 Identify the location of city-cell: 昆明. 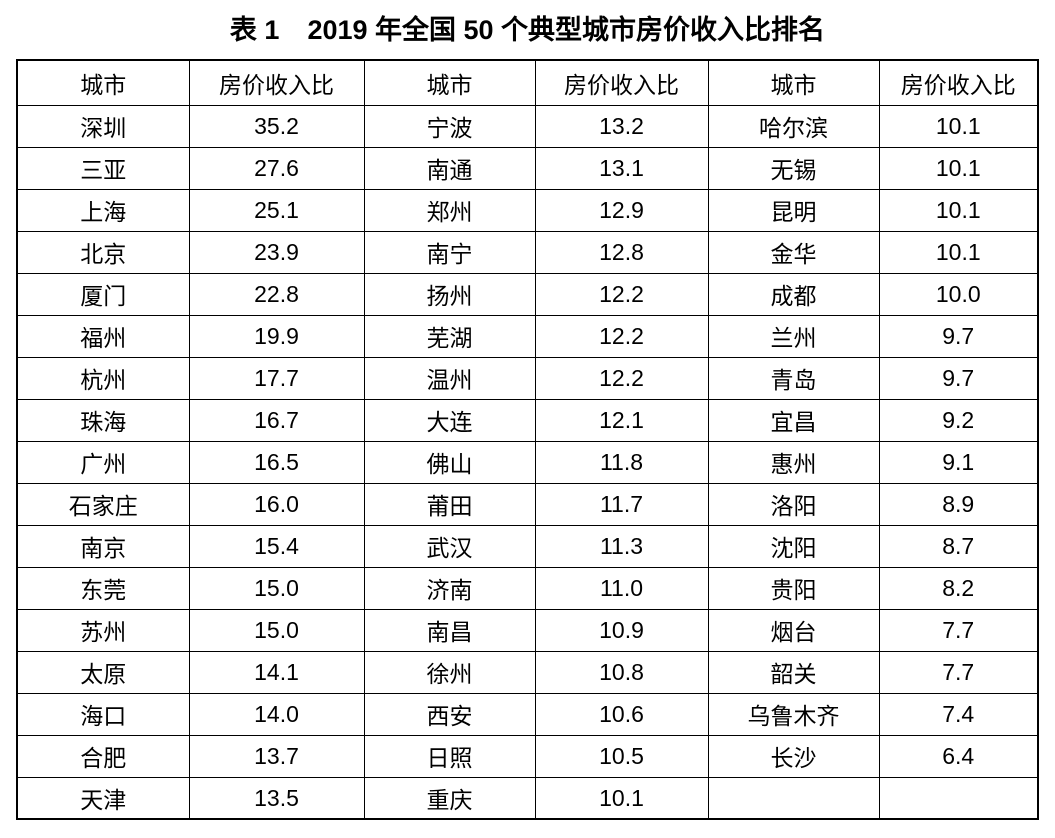
(793, 210).